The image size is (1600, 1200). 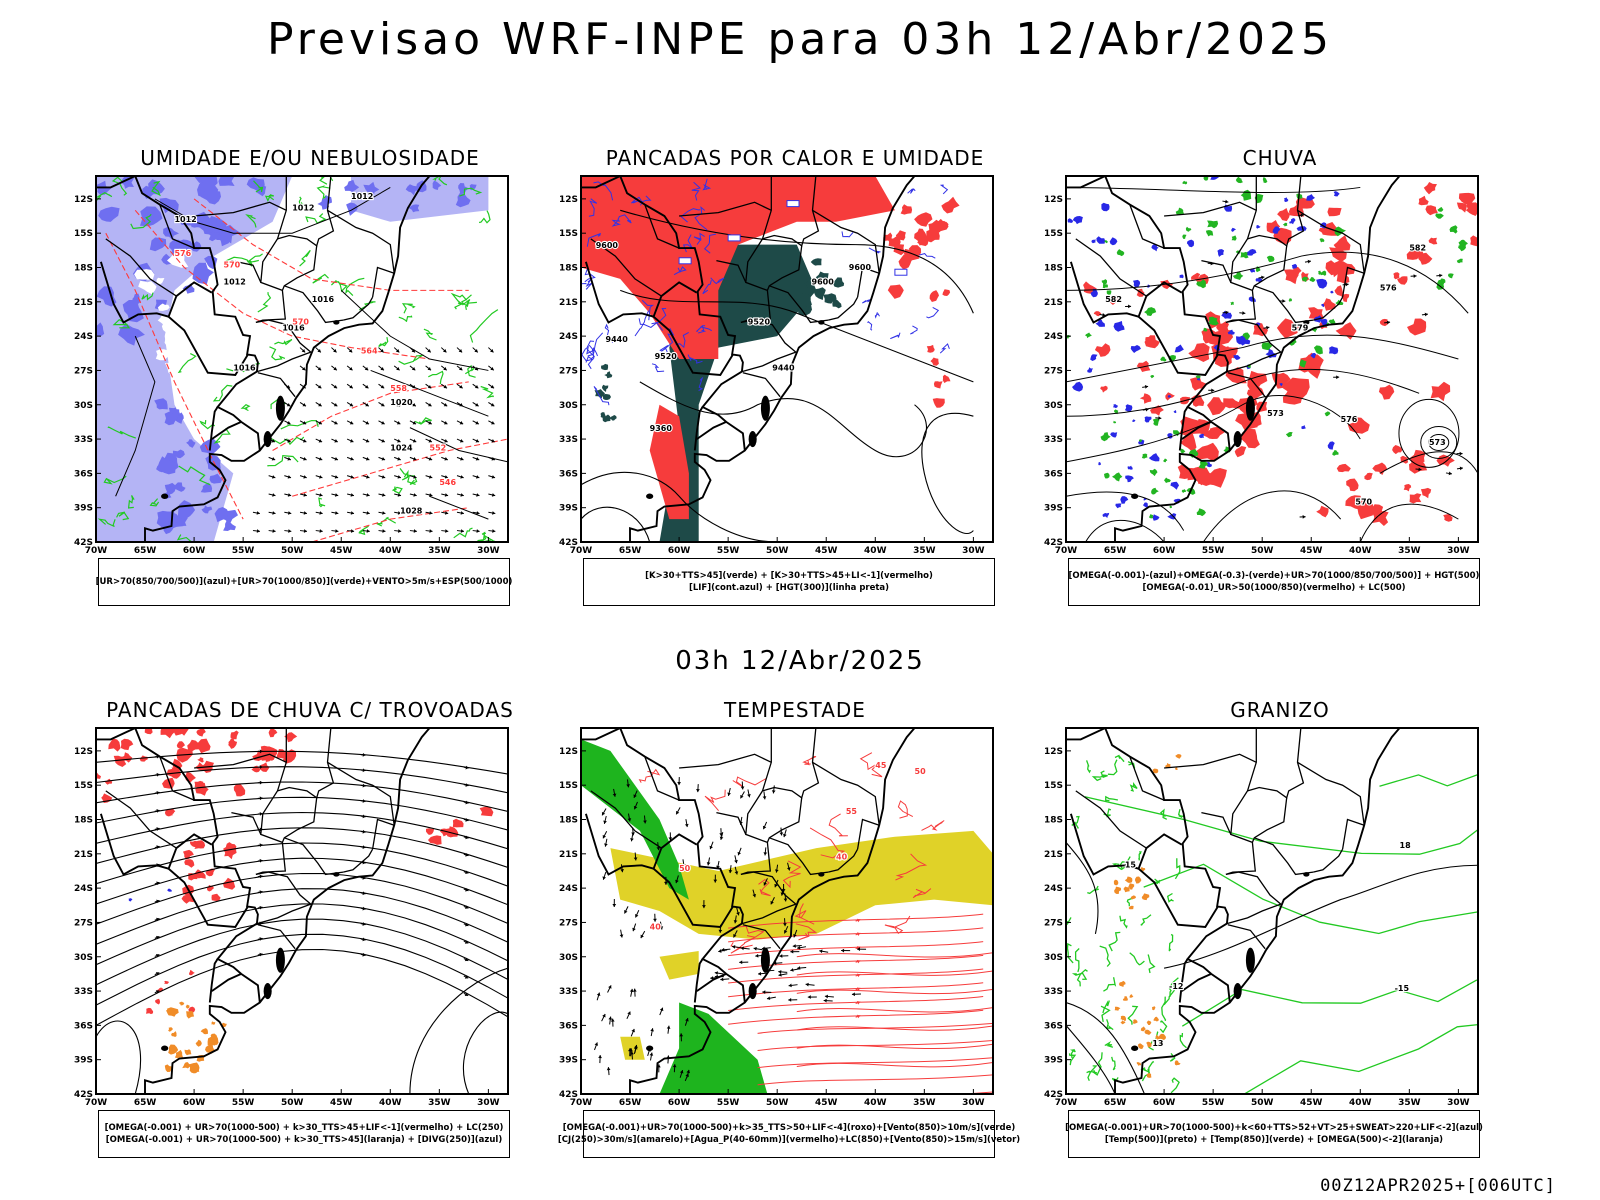 I want to click on contour-label: 18, so click(x=1406, y=845).